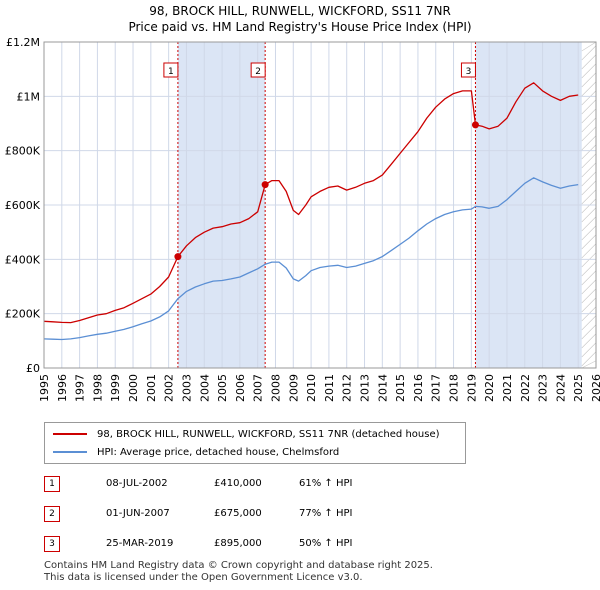 This screenshot has height=590, width=600. I want to click on transaction-row: 1 08-JUL-2002 £410,000 61% ↑ HPI, so click(254, 485).